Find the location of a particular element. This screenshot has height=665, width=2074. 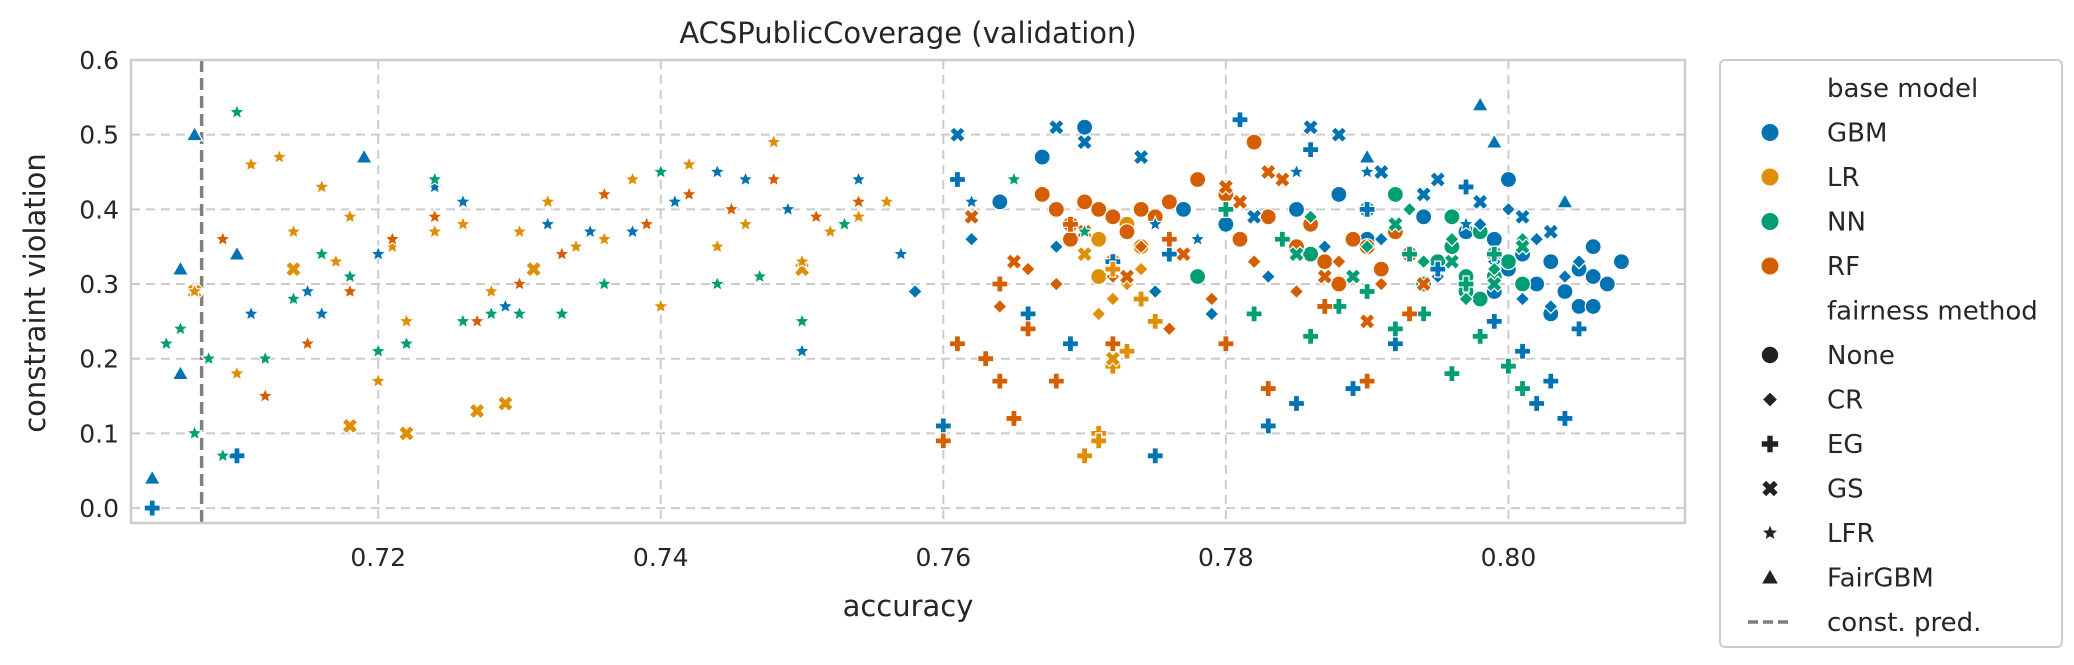

x-tick-label: 0.78 is located at coordinates (1226, 557).